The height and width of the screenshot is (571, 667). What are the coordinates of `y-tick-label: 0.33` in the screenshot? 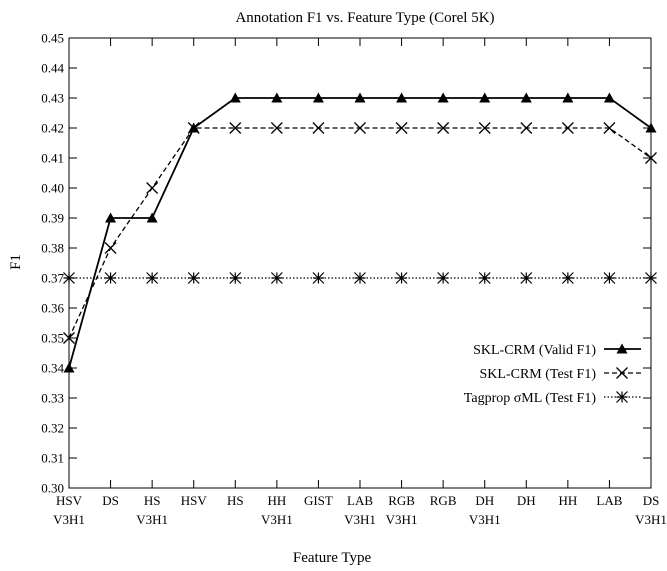 It's located at (52, 398).